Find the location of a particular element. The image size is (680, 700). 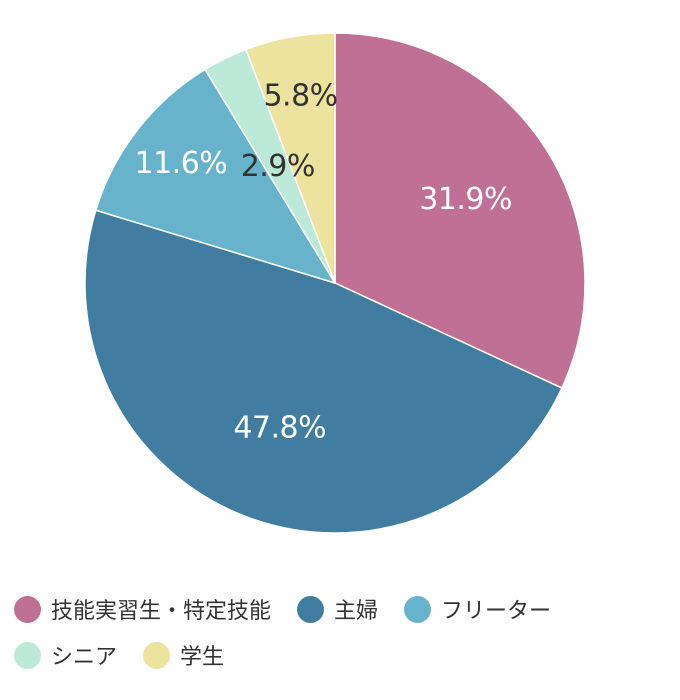

chart-legend: 技能実習生・特定技能 主婦 フリーターシニア 学生 is located at coordinates (344, 638).